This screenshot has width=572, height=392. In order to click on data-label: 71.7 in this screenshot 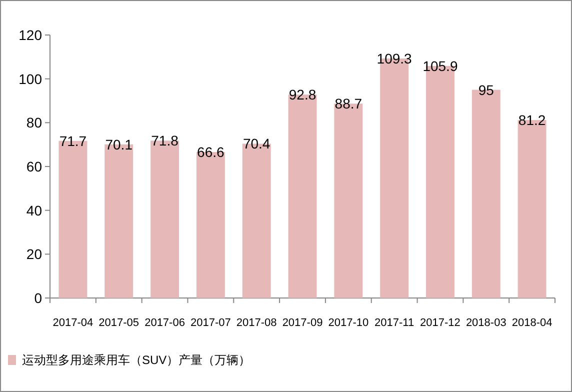, I will do `click(73, 140)`.